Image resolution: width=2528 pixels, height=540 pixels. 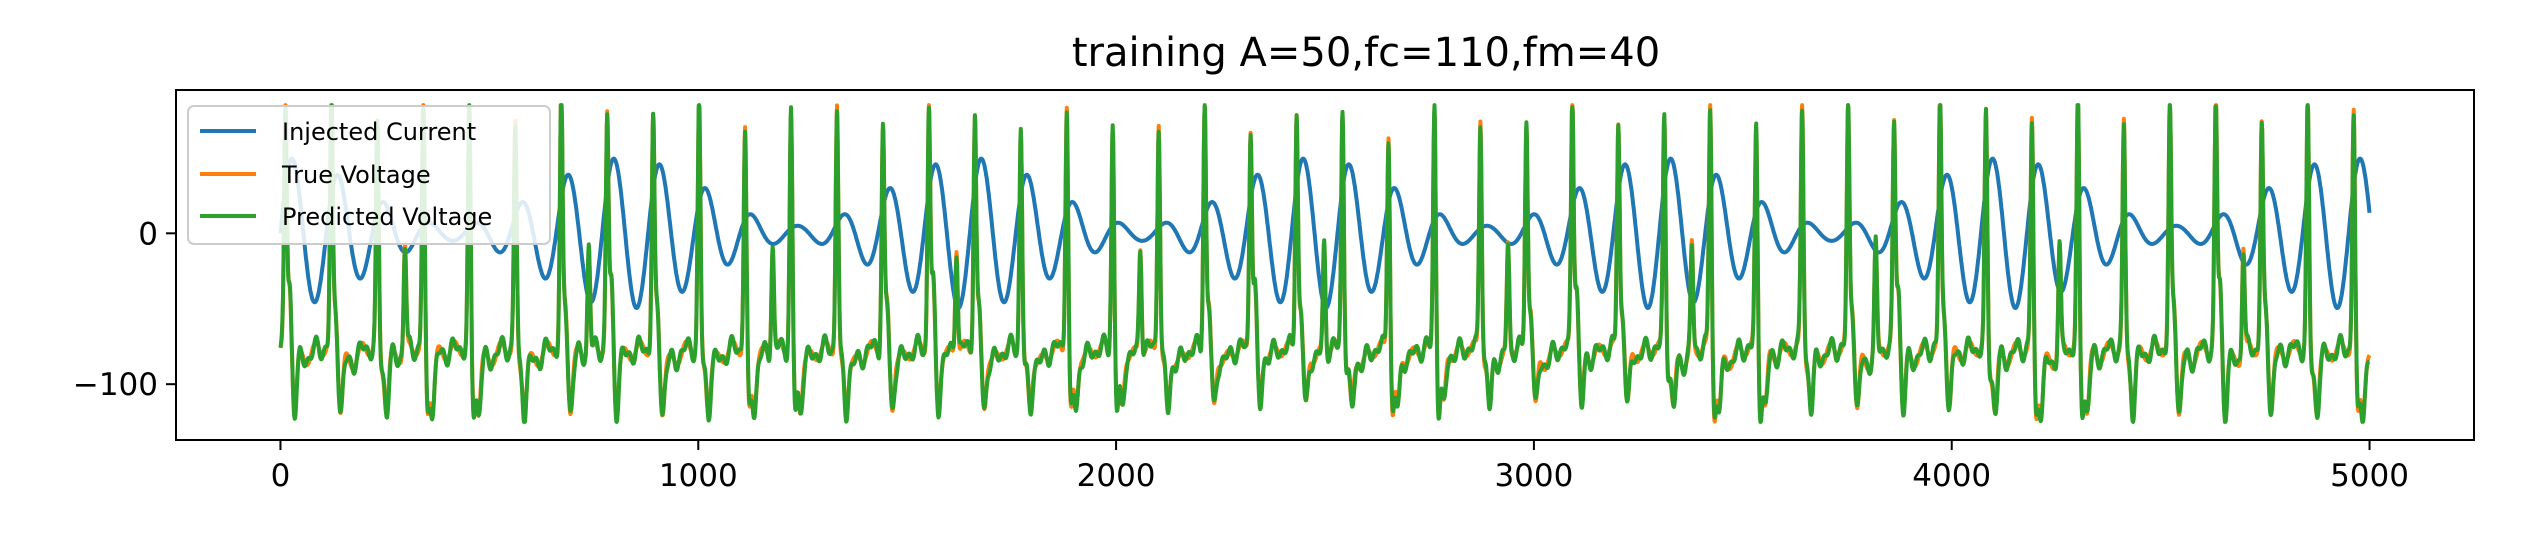 I want to click on y-tick-label: −100, so click(x=115, y=385).